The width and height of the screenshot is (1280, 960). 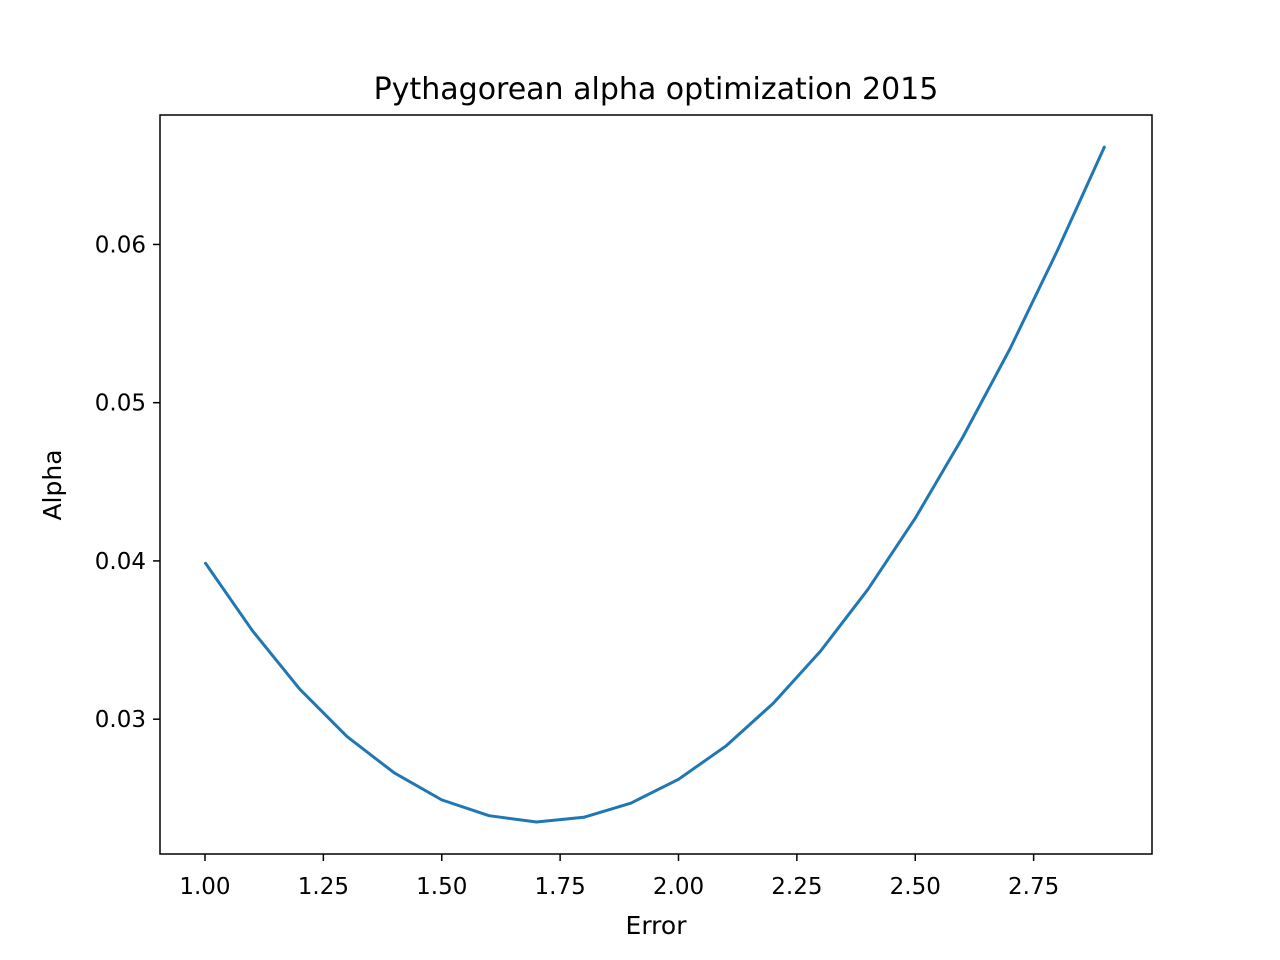 I want to click on y-tick-label: 0.04, so click(x=120, y=562).